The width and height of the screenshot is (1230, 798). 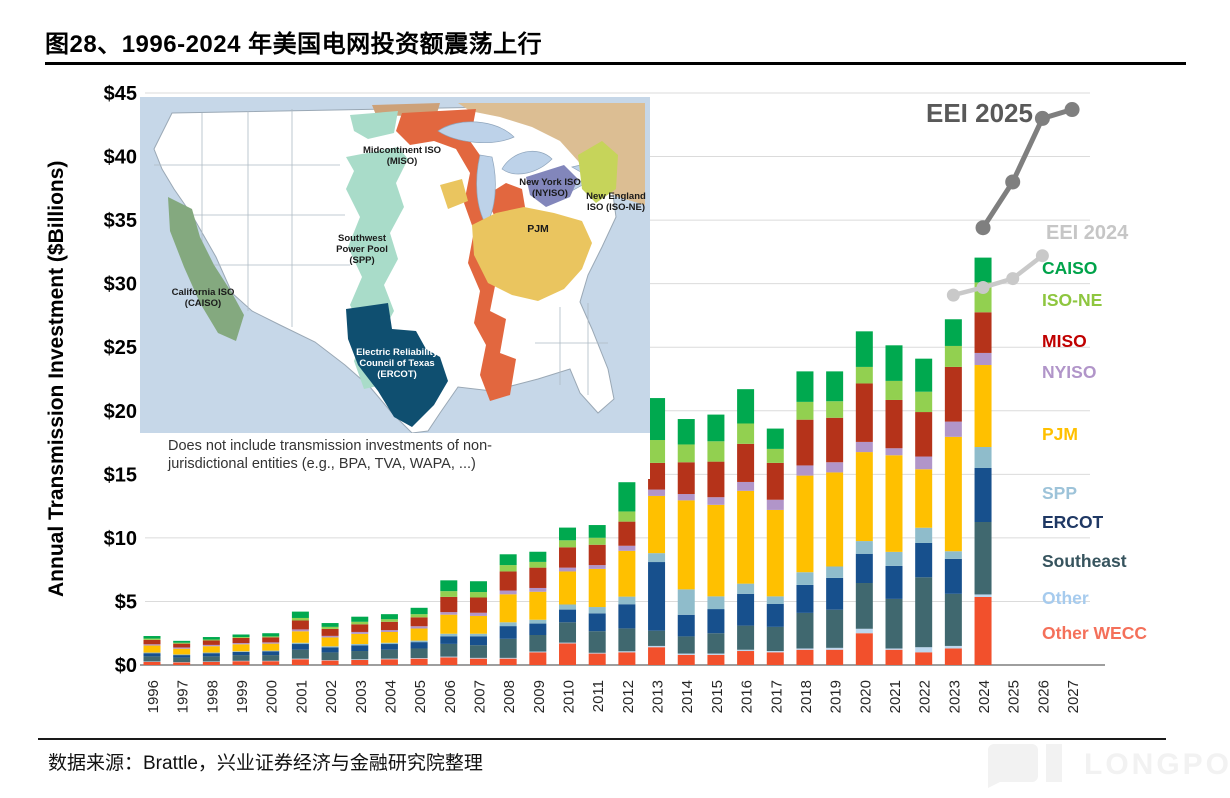 What do you see at coordinates (538, 229) in the screenshot?
I see `map-label-pjm: PJM` at bounding box center [538, 229].